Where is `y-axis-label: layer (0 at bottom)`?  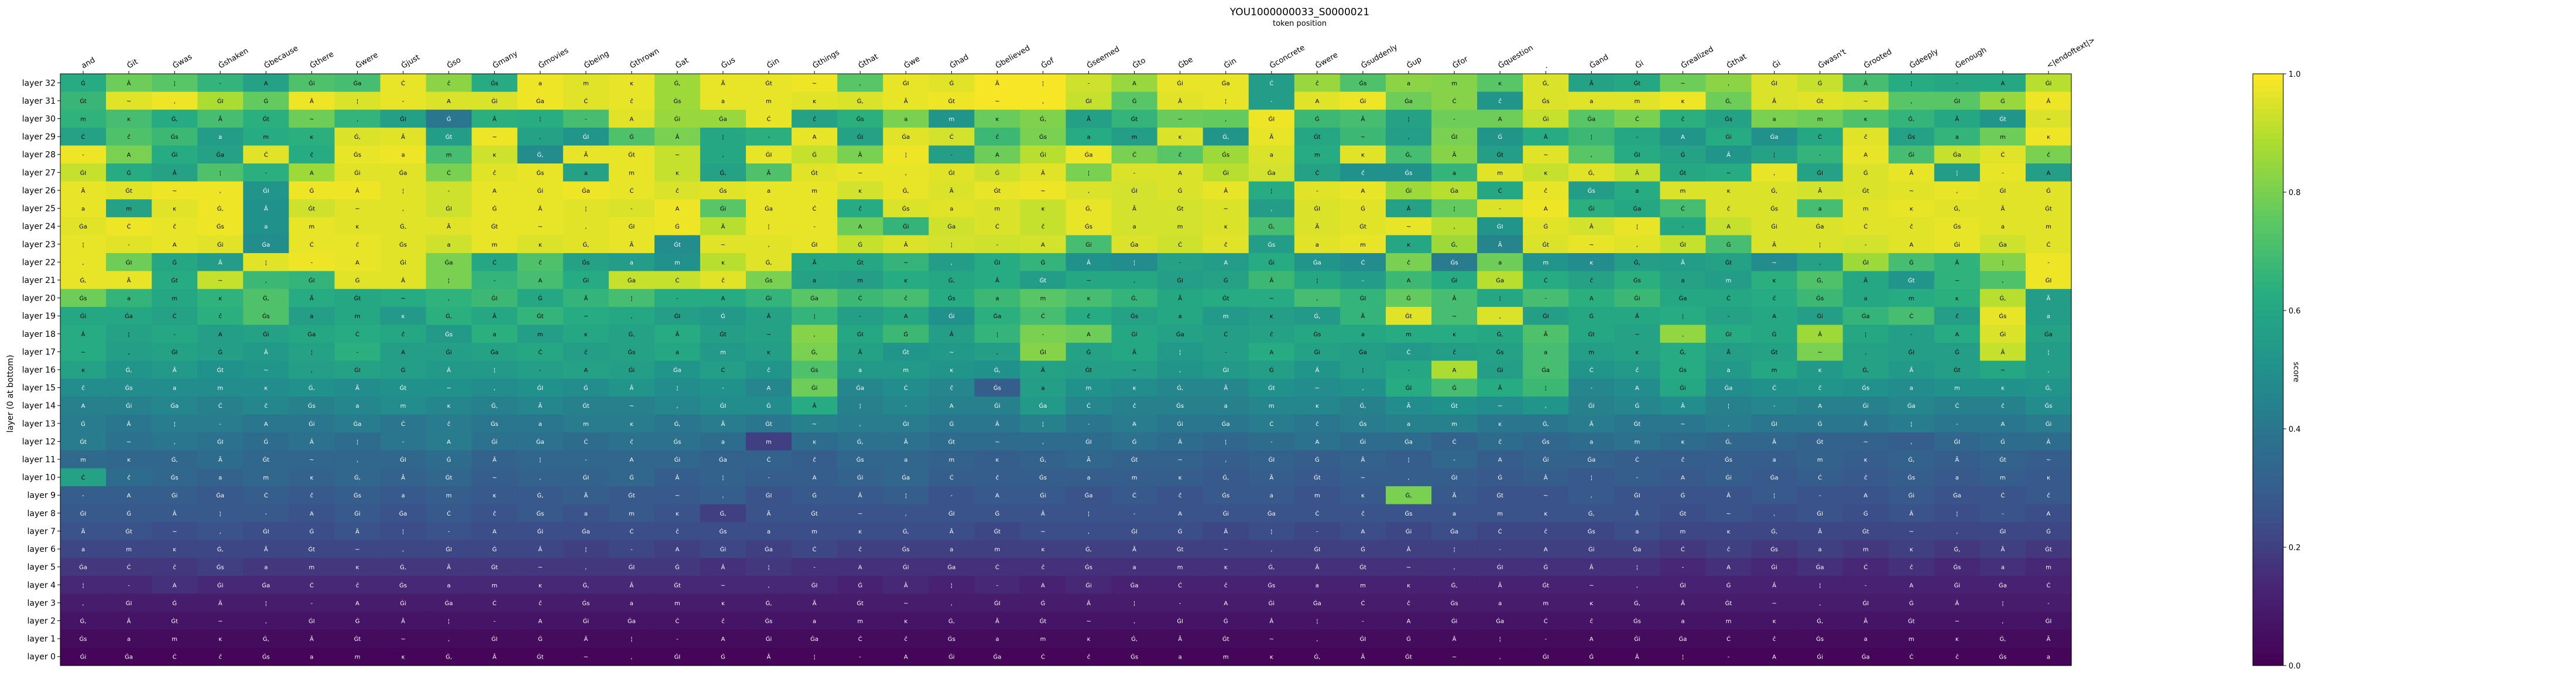
y-axis-label: layer (0 at bottom) is located at coordinates (10, 393).